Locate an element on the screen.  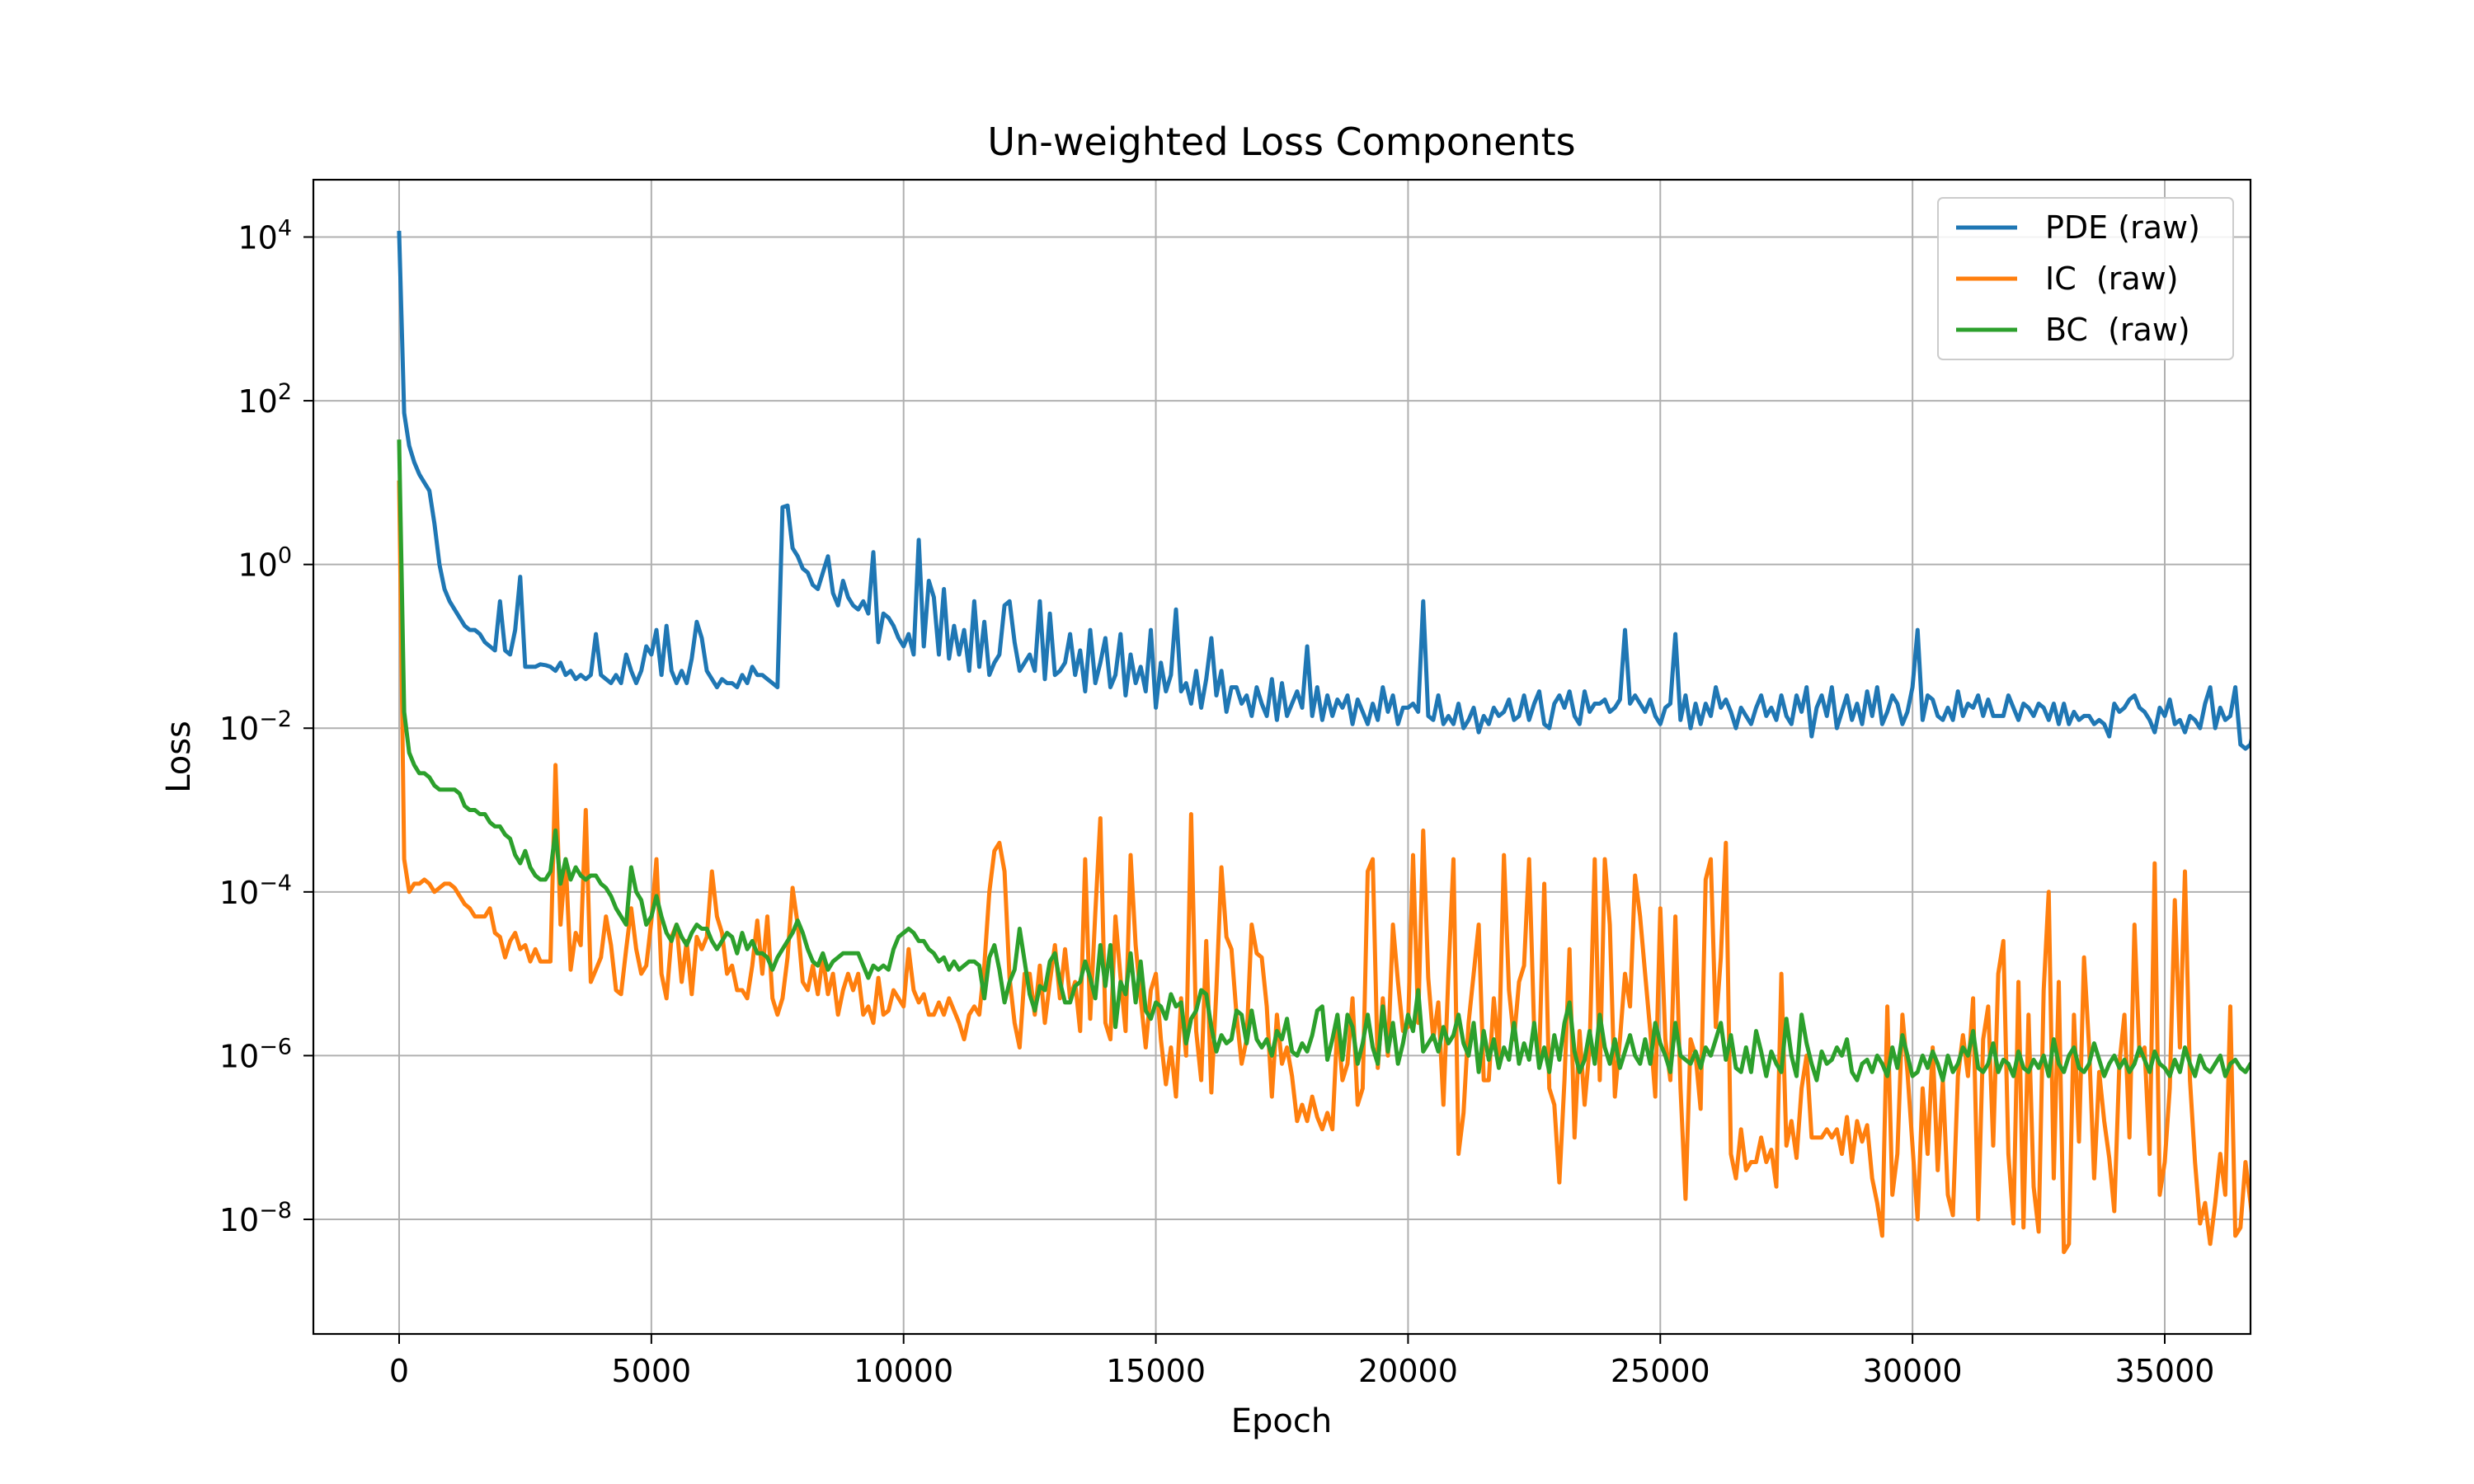
chart-title: Un-weighted Loss Components is located at coordinates (1281, 142).